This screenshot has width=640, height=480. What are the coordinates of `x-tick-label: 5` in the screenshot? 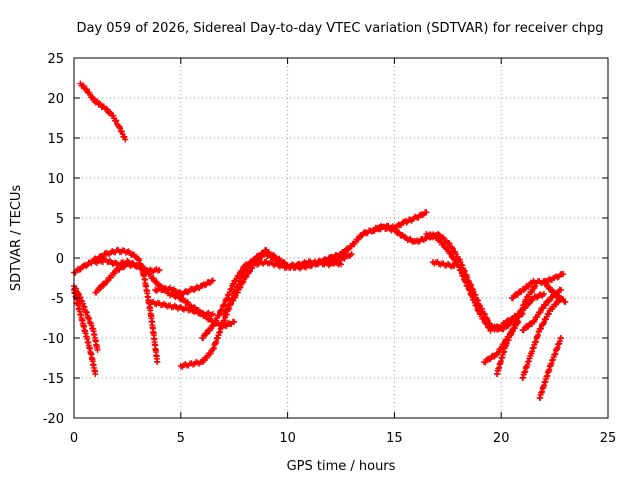 It's located at (181, 438).